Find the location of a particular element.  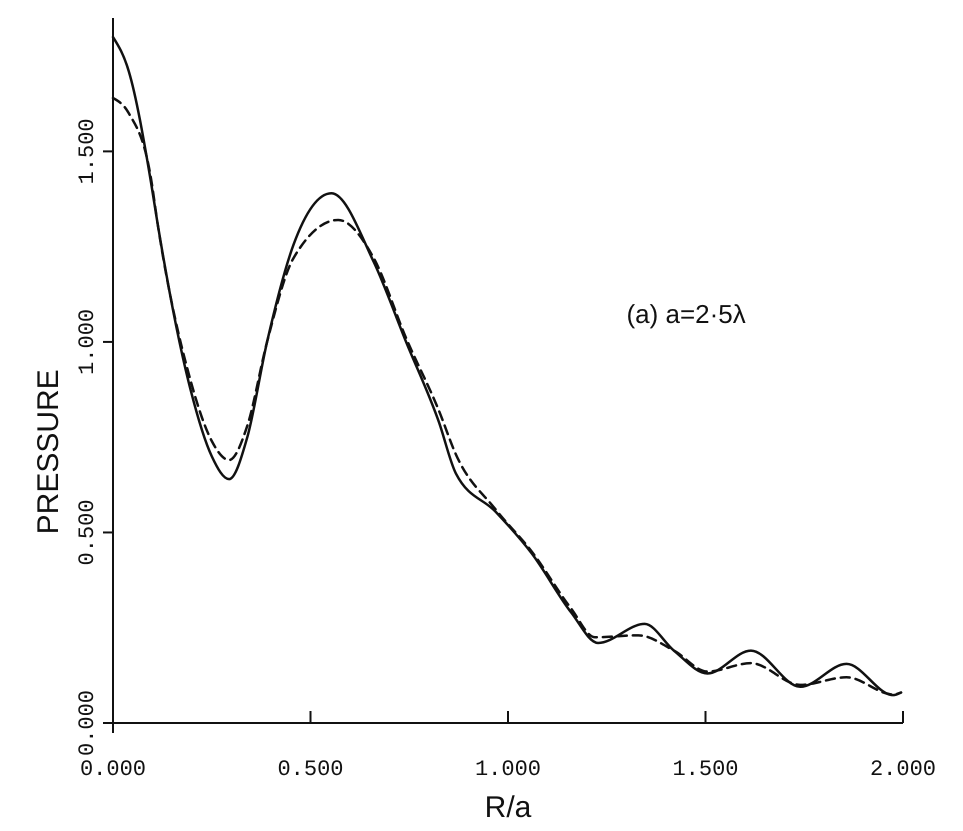

y-tick-label: 1.500 is located at coordinates (87, 151).